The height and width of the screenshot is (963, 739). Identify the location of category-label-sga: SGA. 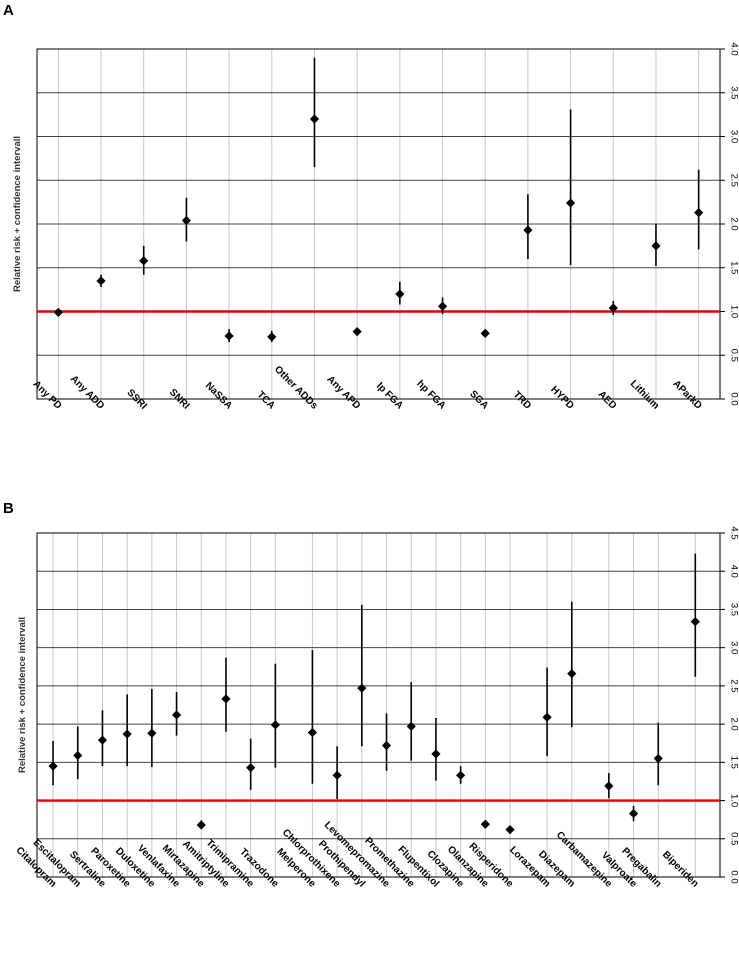
(478, 400).